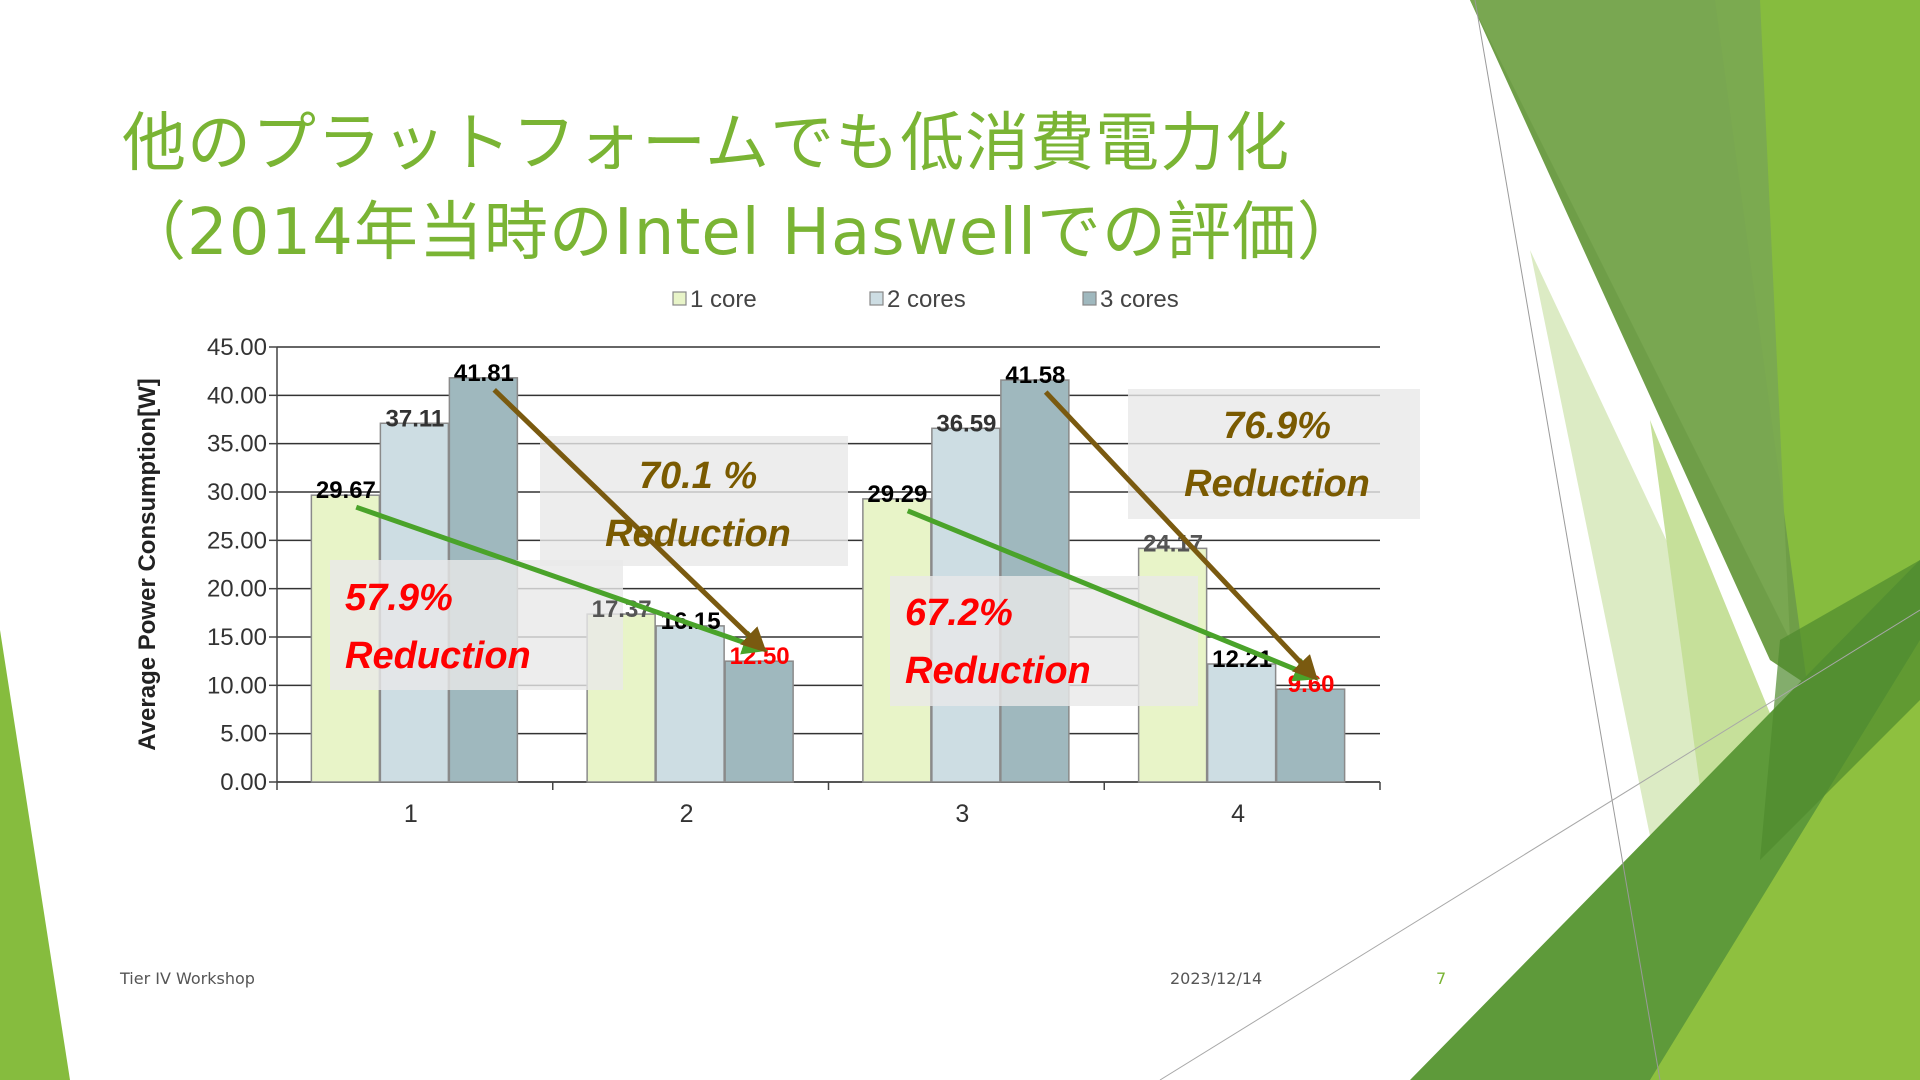  Describe the element at coordinates (237, 395) in the screenshot. I see `y-tick-label: 40.00` at that location.